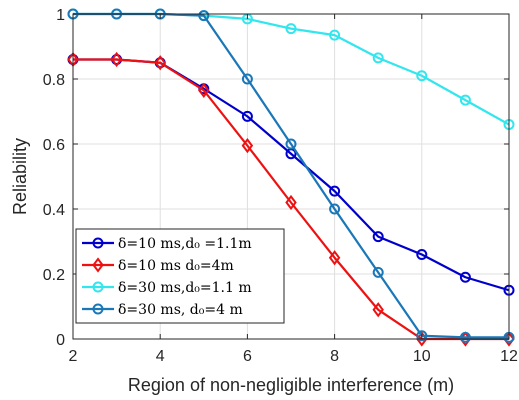  Describe the element at coordinates (60, 340) in the screenshot. I see `y-tick-label: 0` at that location.